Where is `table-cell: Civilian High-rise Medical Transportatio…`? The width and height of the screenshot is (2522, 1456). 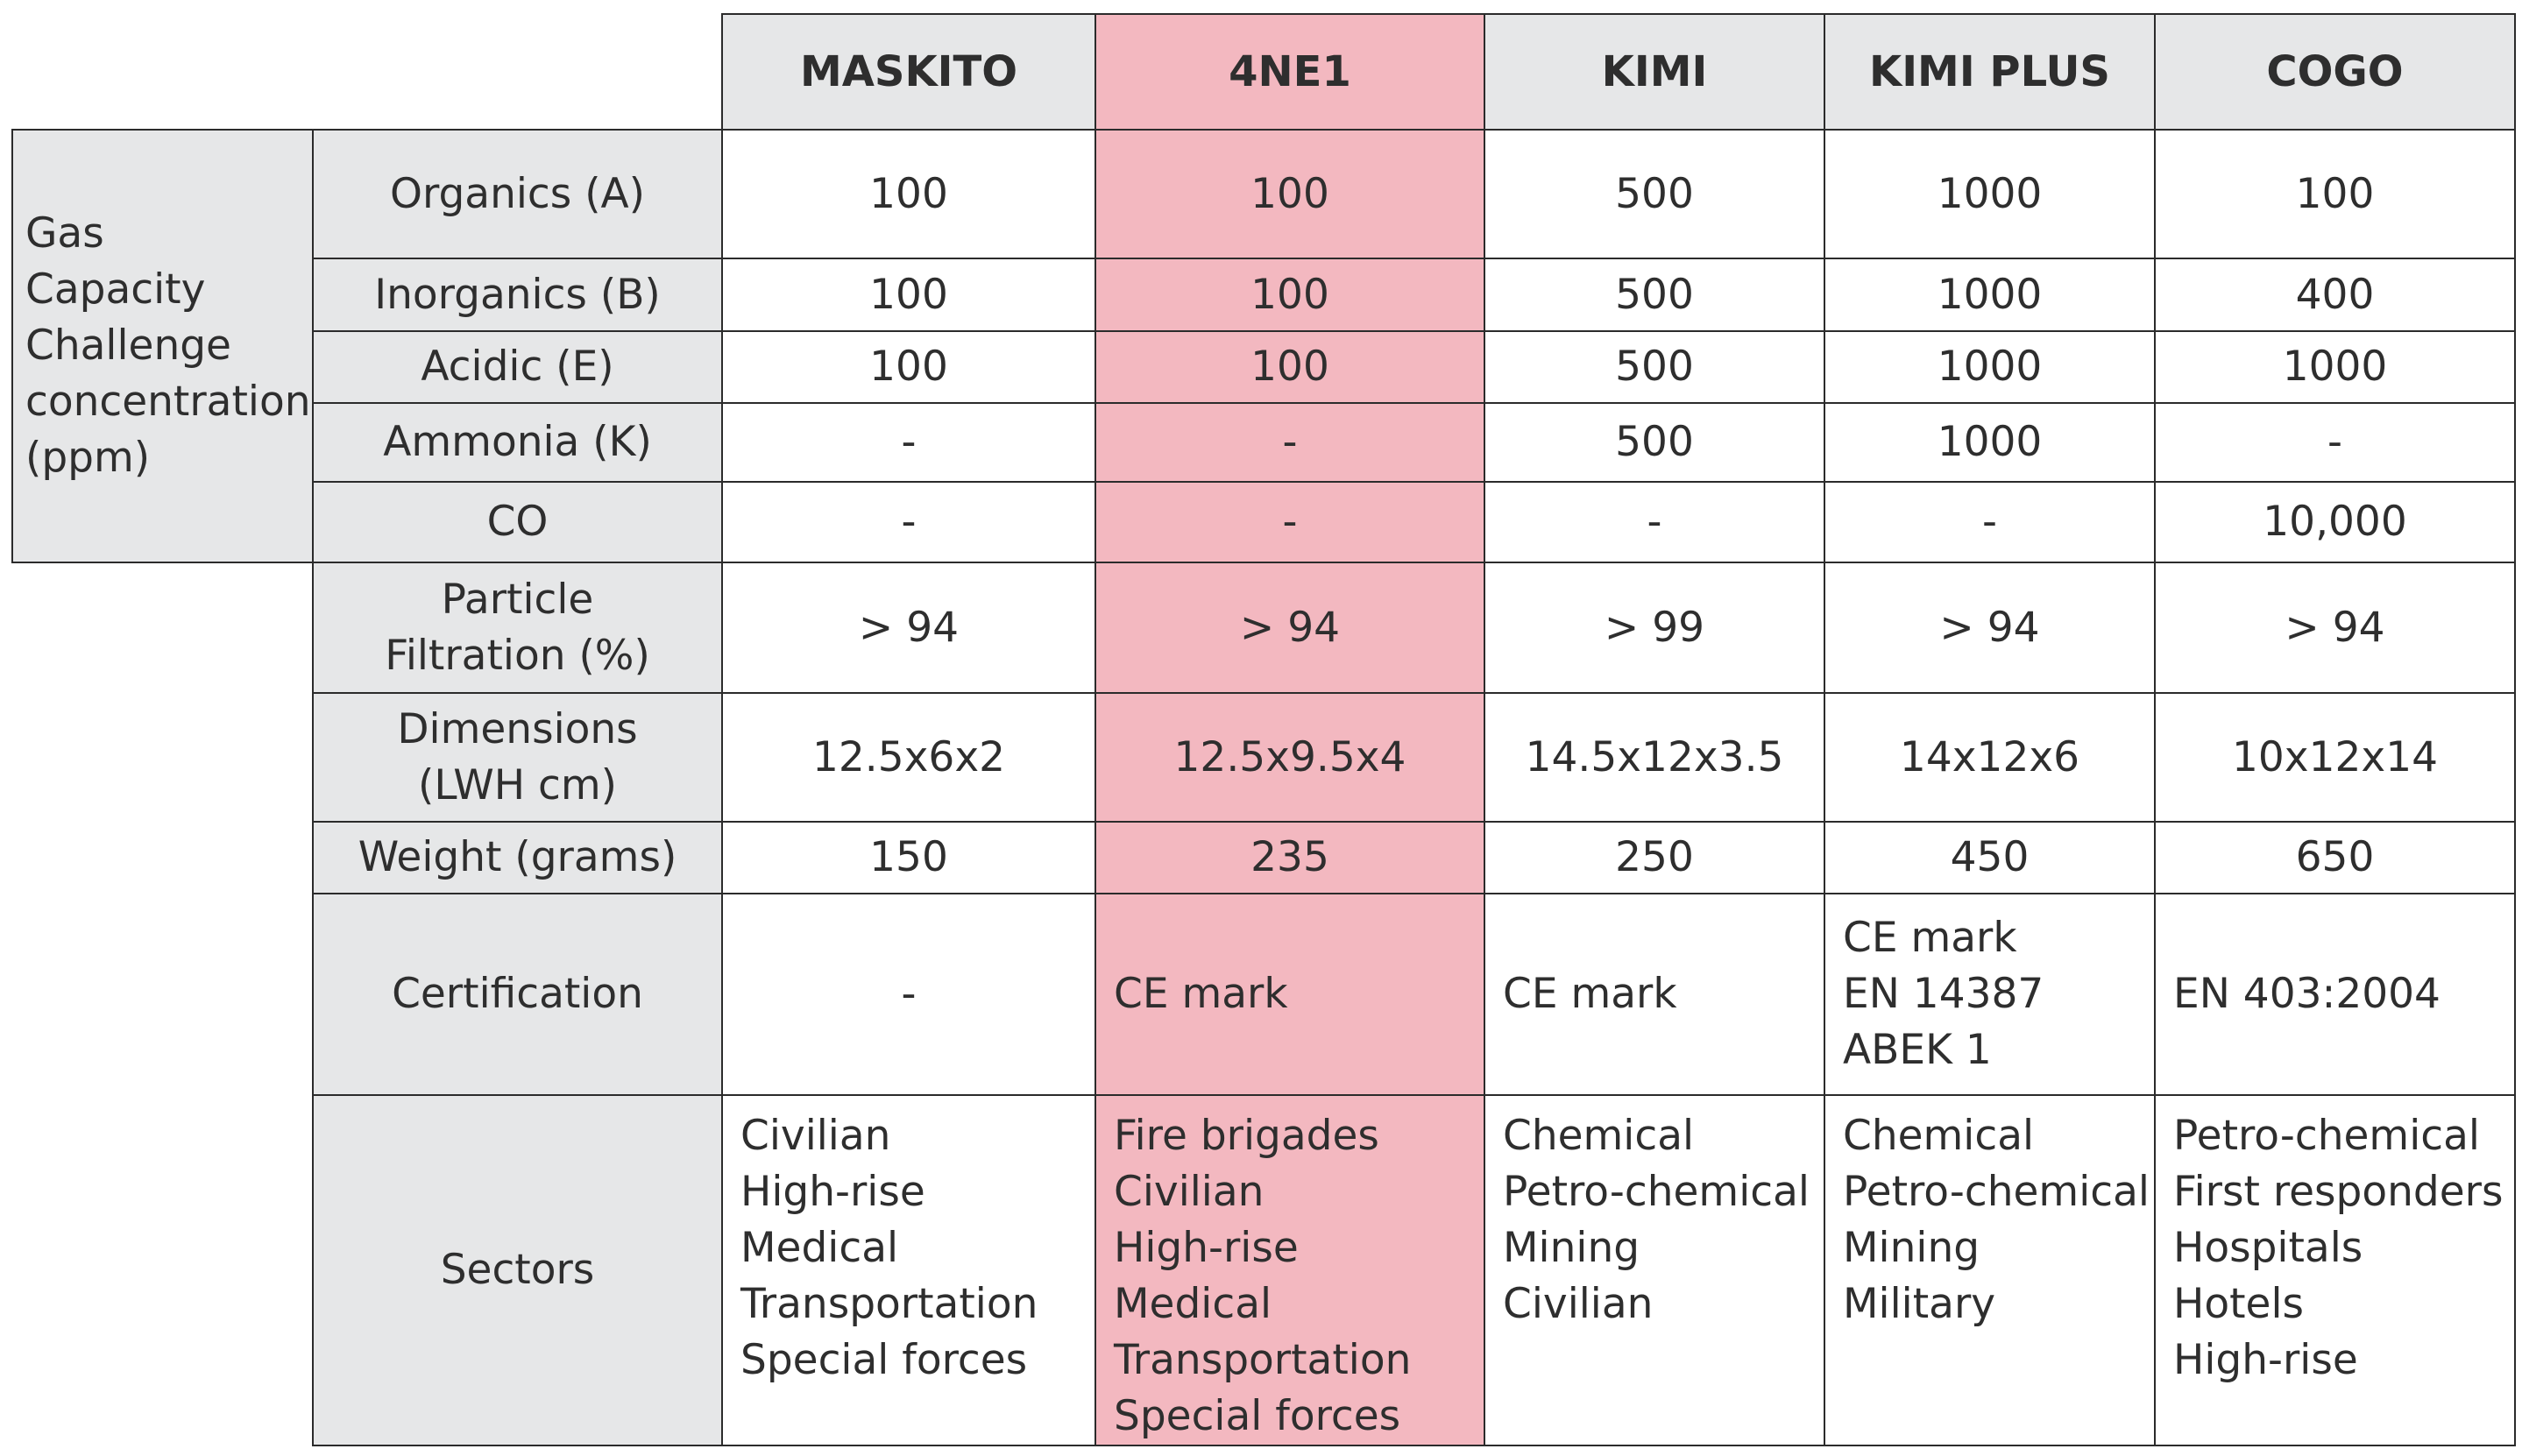
table-cell: Civilian High-rise Medical Transportatio… is located at coordinates (908, 1270).